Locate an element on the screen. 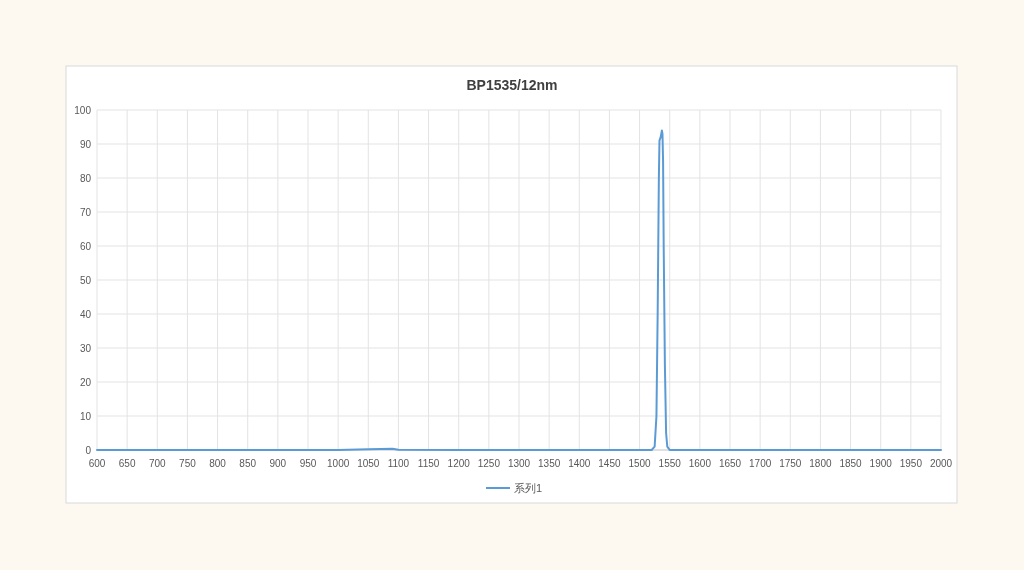  x-tick-label: 1500 is located at coordinates (640, 463).